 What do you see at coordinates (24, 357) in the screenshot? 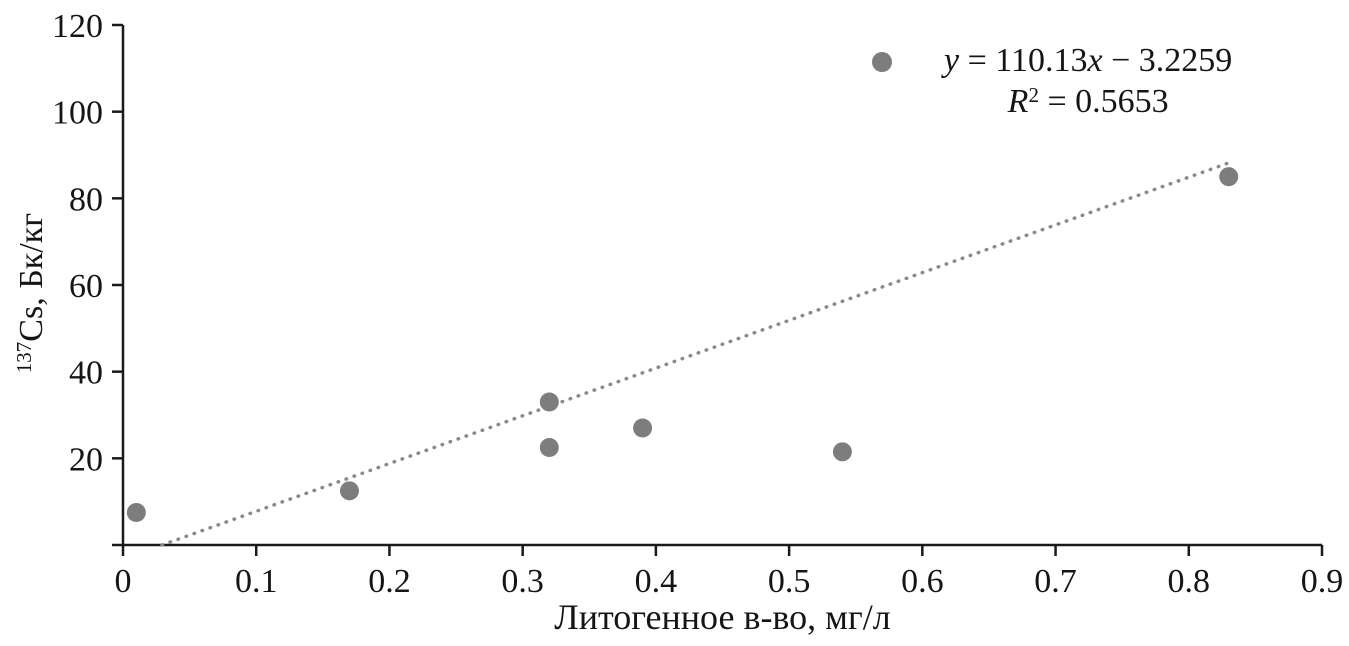
I see `y-axis-label-superscript: 137` at bounding box center [24, 357].